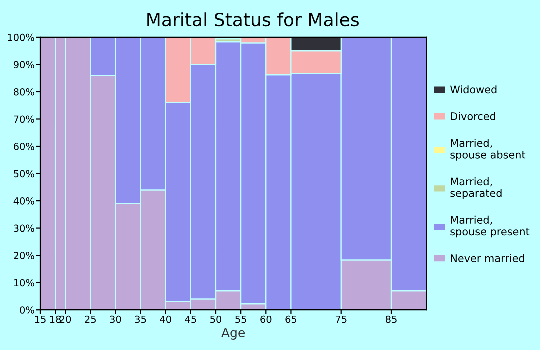 The image size is (540, 350). What do you see at coordinates (190, 320) in the screenshot?
I see `x-tick-label: 45` at bounding box center [190, 320].